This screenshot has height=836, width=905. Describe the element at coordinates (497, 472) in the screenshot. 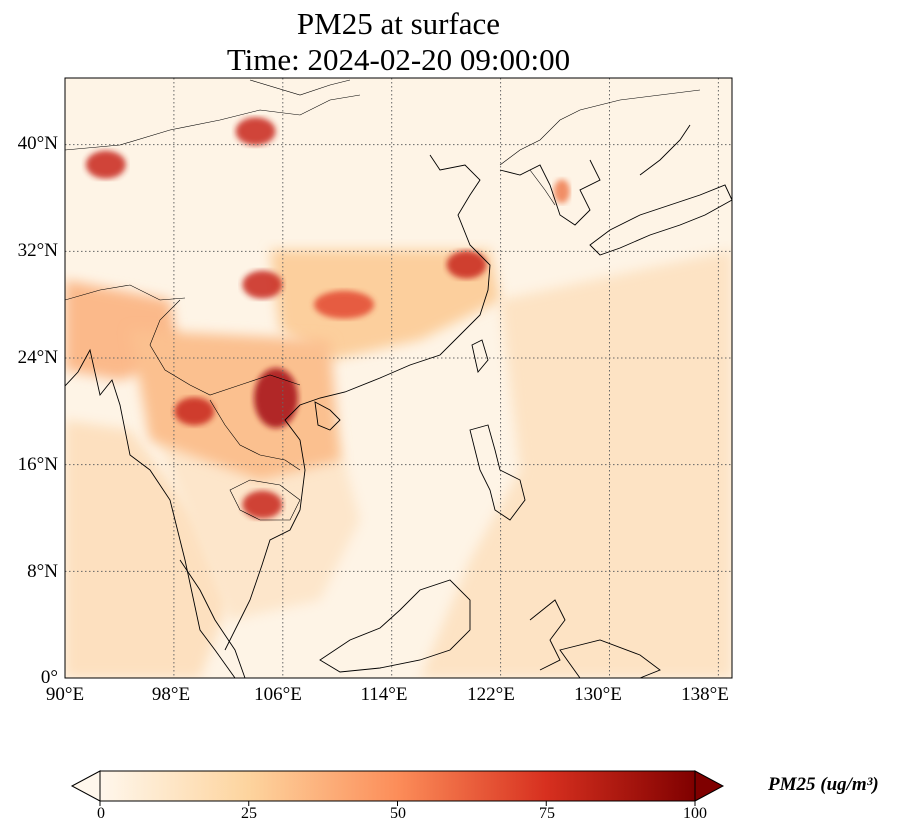

I see `philippines-outline` at that location.